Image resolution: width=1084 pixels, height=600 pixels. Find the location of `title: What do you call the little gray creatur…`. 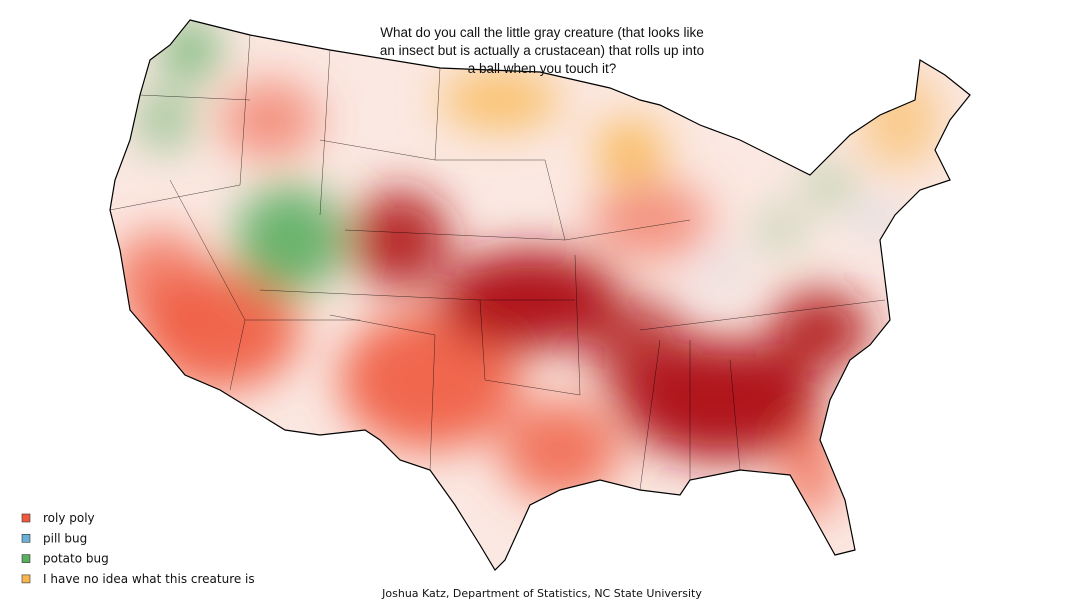

title: What do you call the little gray creatur… is located at coordinates (542, 50).